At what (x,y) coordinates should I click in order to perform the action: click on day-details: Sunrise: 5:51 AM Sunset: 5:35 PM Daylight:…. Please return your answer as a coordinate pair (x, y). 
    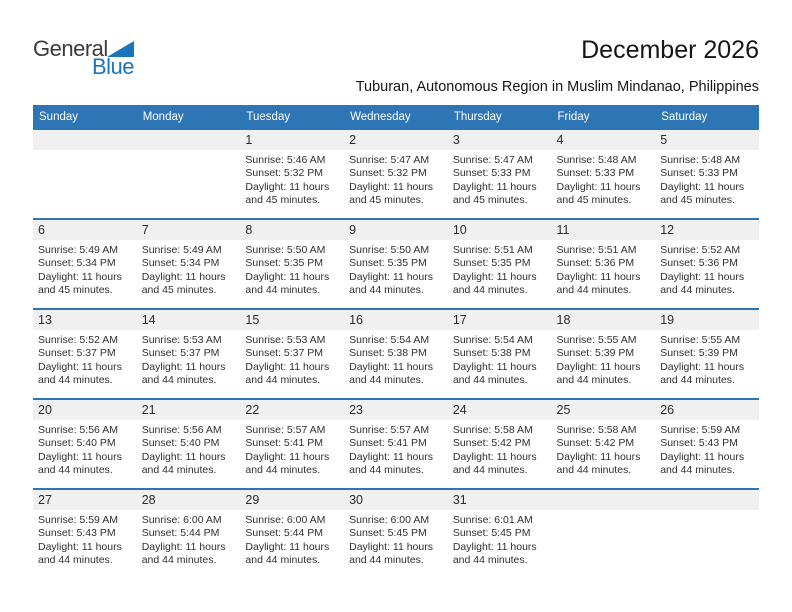
    Looking at the image, I should click on (500, 269).